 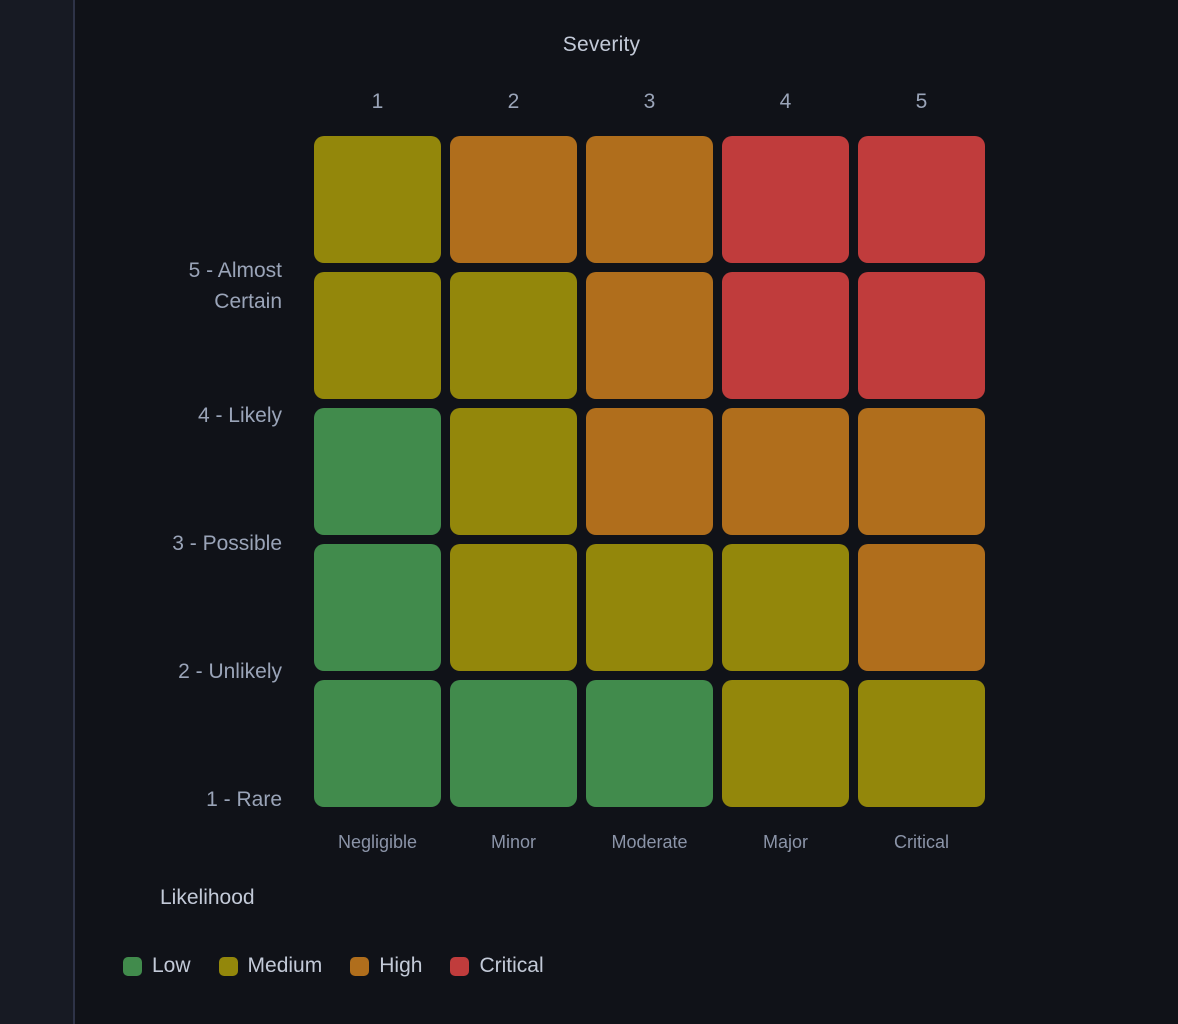 What do you see at coordinates (921, 101) in the screenshot?
I see `severity-number-5: 5` at bounding box center [921, 101].